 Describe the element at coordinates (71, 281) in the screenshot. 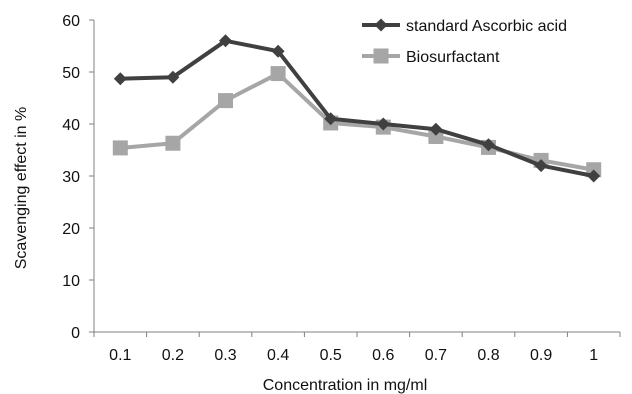

I see `y-tick-label: 10` at that location.